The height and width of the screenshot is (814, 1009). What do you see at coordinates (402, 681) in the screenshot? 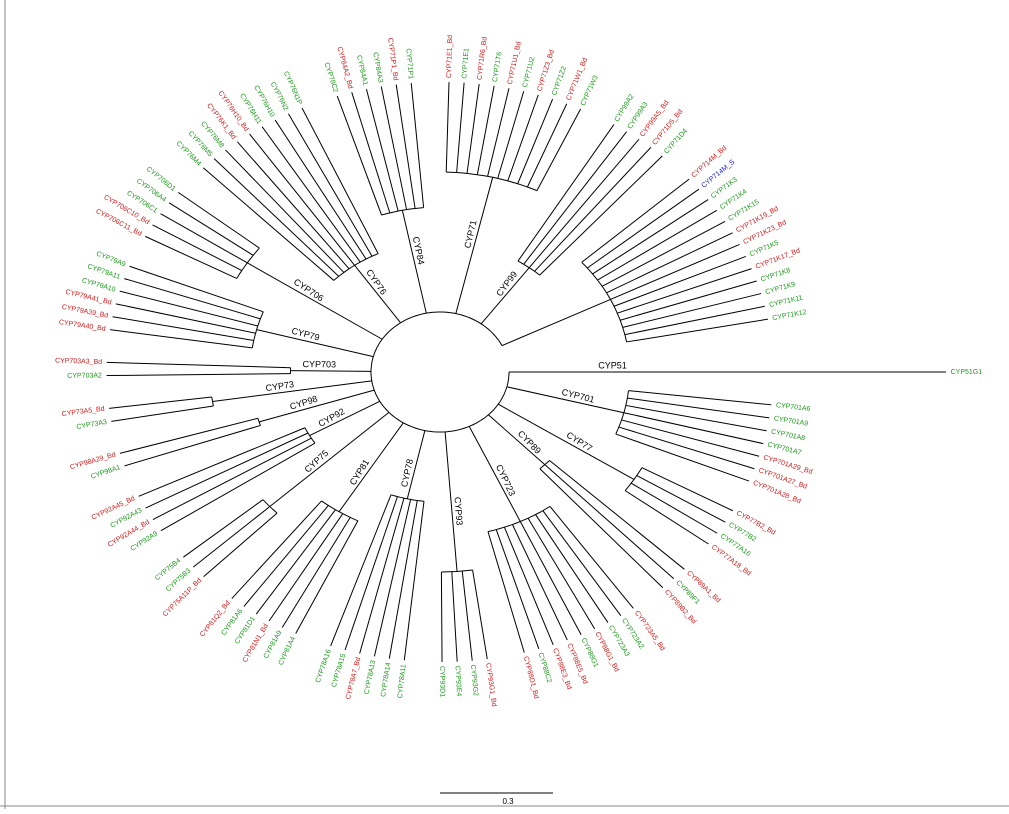
I see `leaf-label: CYP78A11` at bounding box center [402, 681].